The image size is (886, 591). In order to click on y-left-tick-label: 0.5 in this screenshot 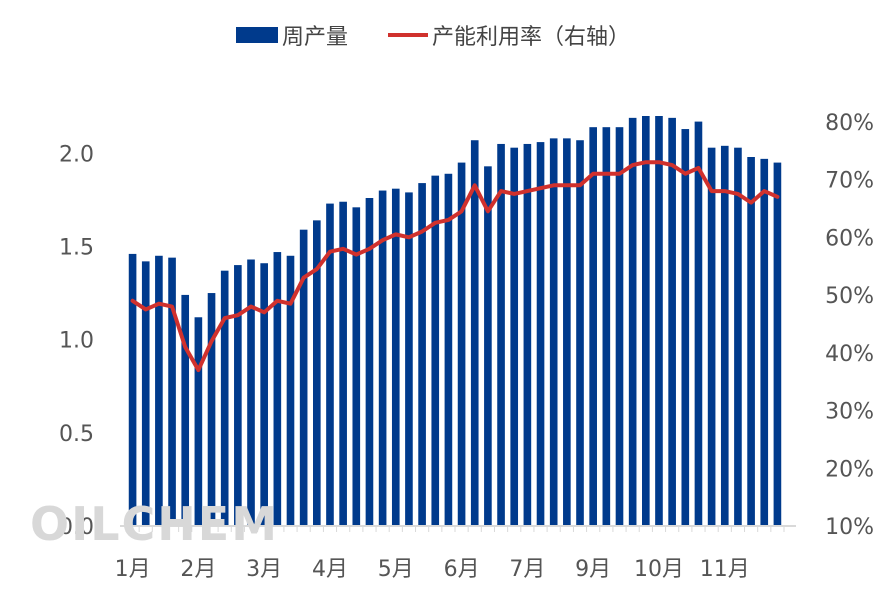, I will do `click(76, 434)`.